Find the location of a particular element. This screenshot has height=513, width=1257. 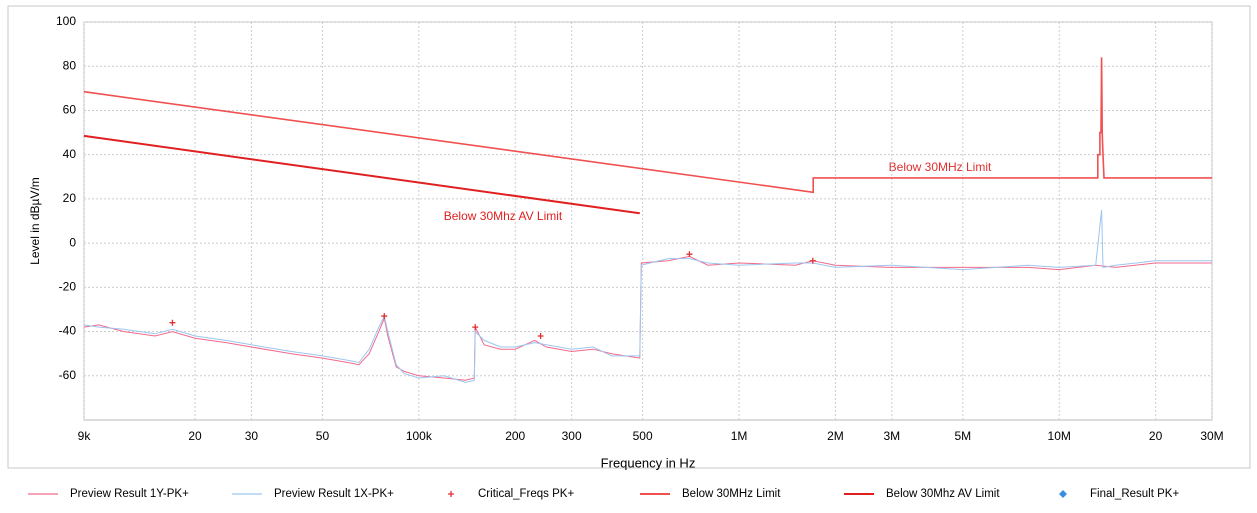

y-tick-label: 0 is located at coordinates (72, 242).